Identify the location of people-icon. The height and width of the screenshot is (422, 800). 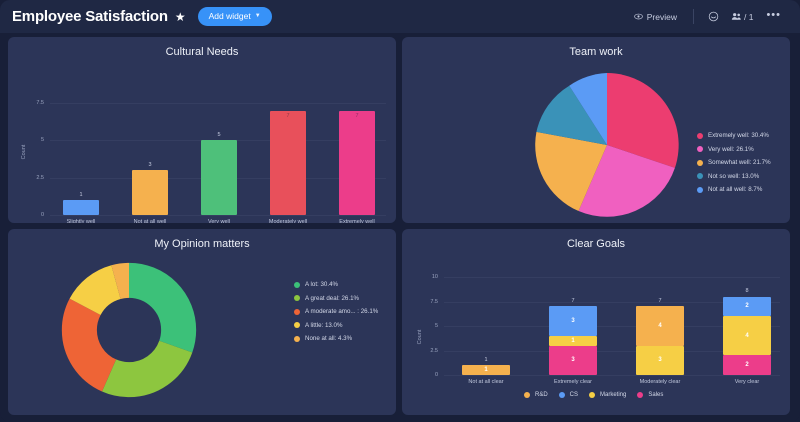
(736, 16).